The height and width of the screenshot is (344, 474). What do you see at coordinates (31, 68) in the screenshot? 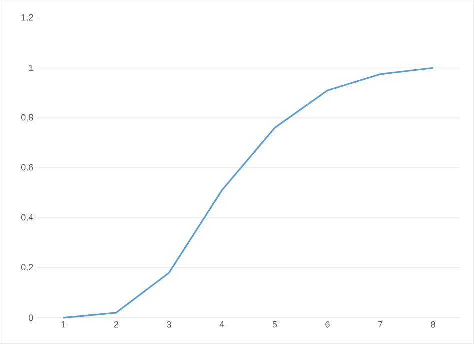
I see `y-tick-label: 1` at bounding box center [31, 68].